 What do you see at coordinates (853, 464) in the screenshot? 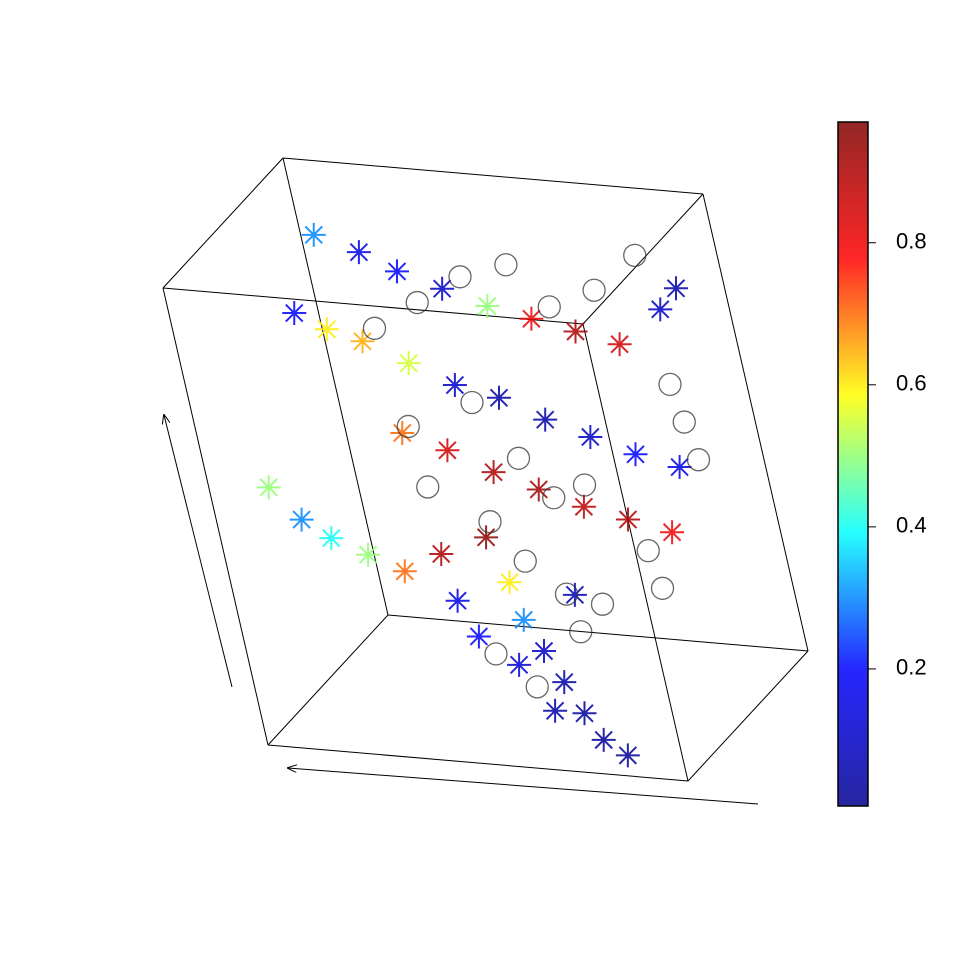
I see `colorbar-scale` at bounding box center [853, 464].